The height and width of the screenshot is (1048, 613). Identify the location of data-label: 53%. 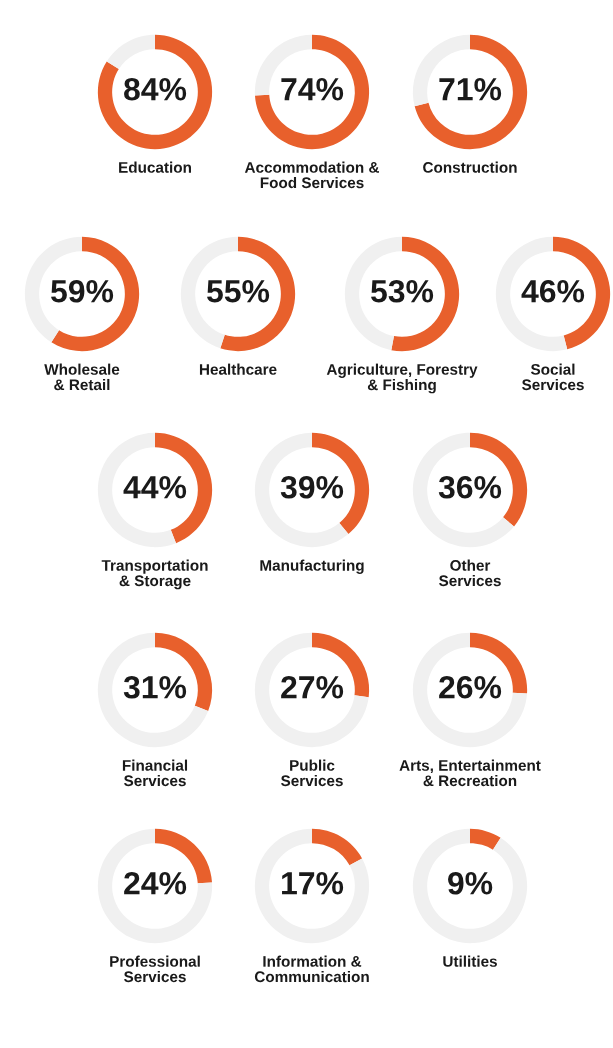
(402, 291).